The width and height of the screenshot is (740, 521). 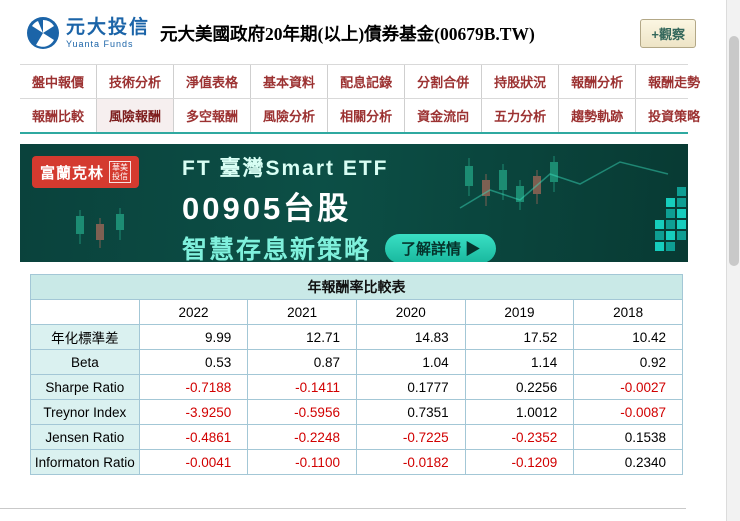 I want to click on metric-value: 0.1538, so click(x=628, y=437).